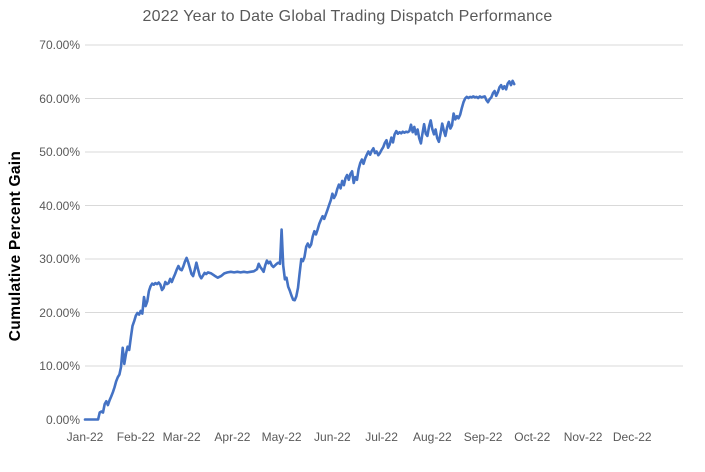 Image resolution: width=705 pixels, height=472 pixels. Describe the element at coordinates (62, 419) in the screenshot. I see `y-tick-label: 0.00%` at that location.